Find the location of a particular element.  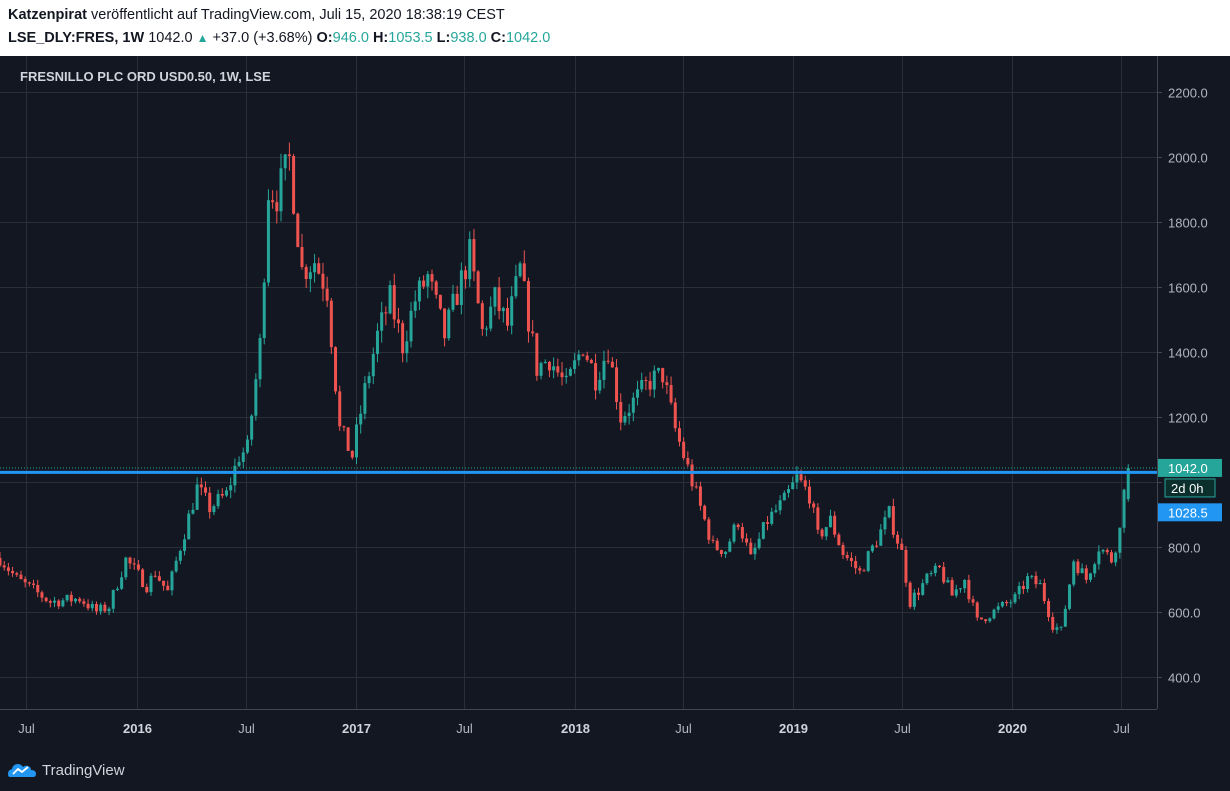

price-tick-label: 2200.0 is located at coordinates (1188, 93).